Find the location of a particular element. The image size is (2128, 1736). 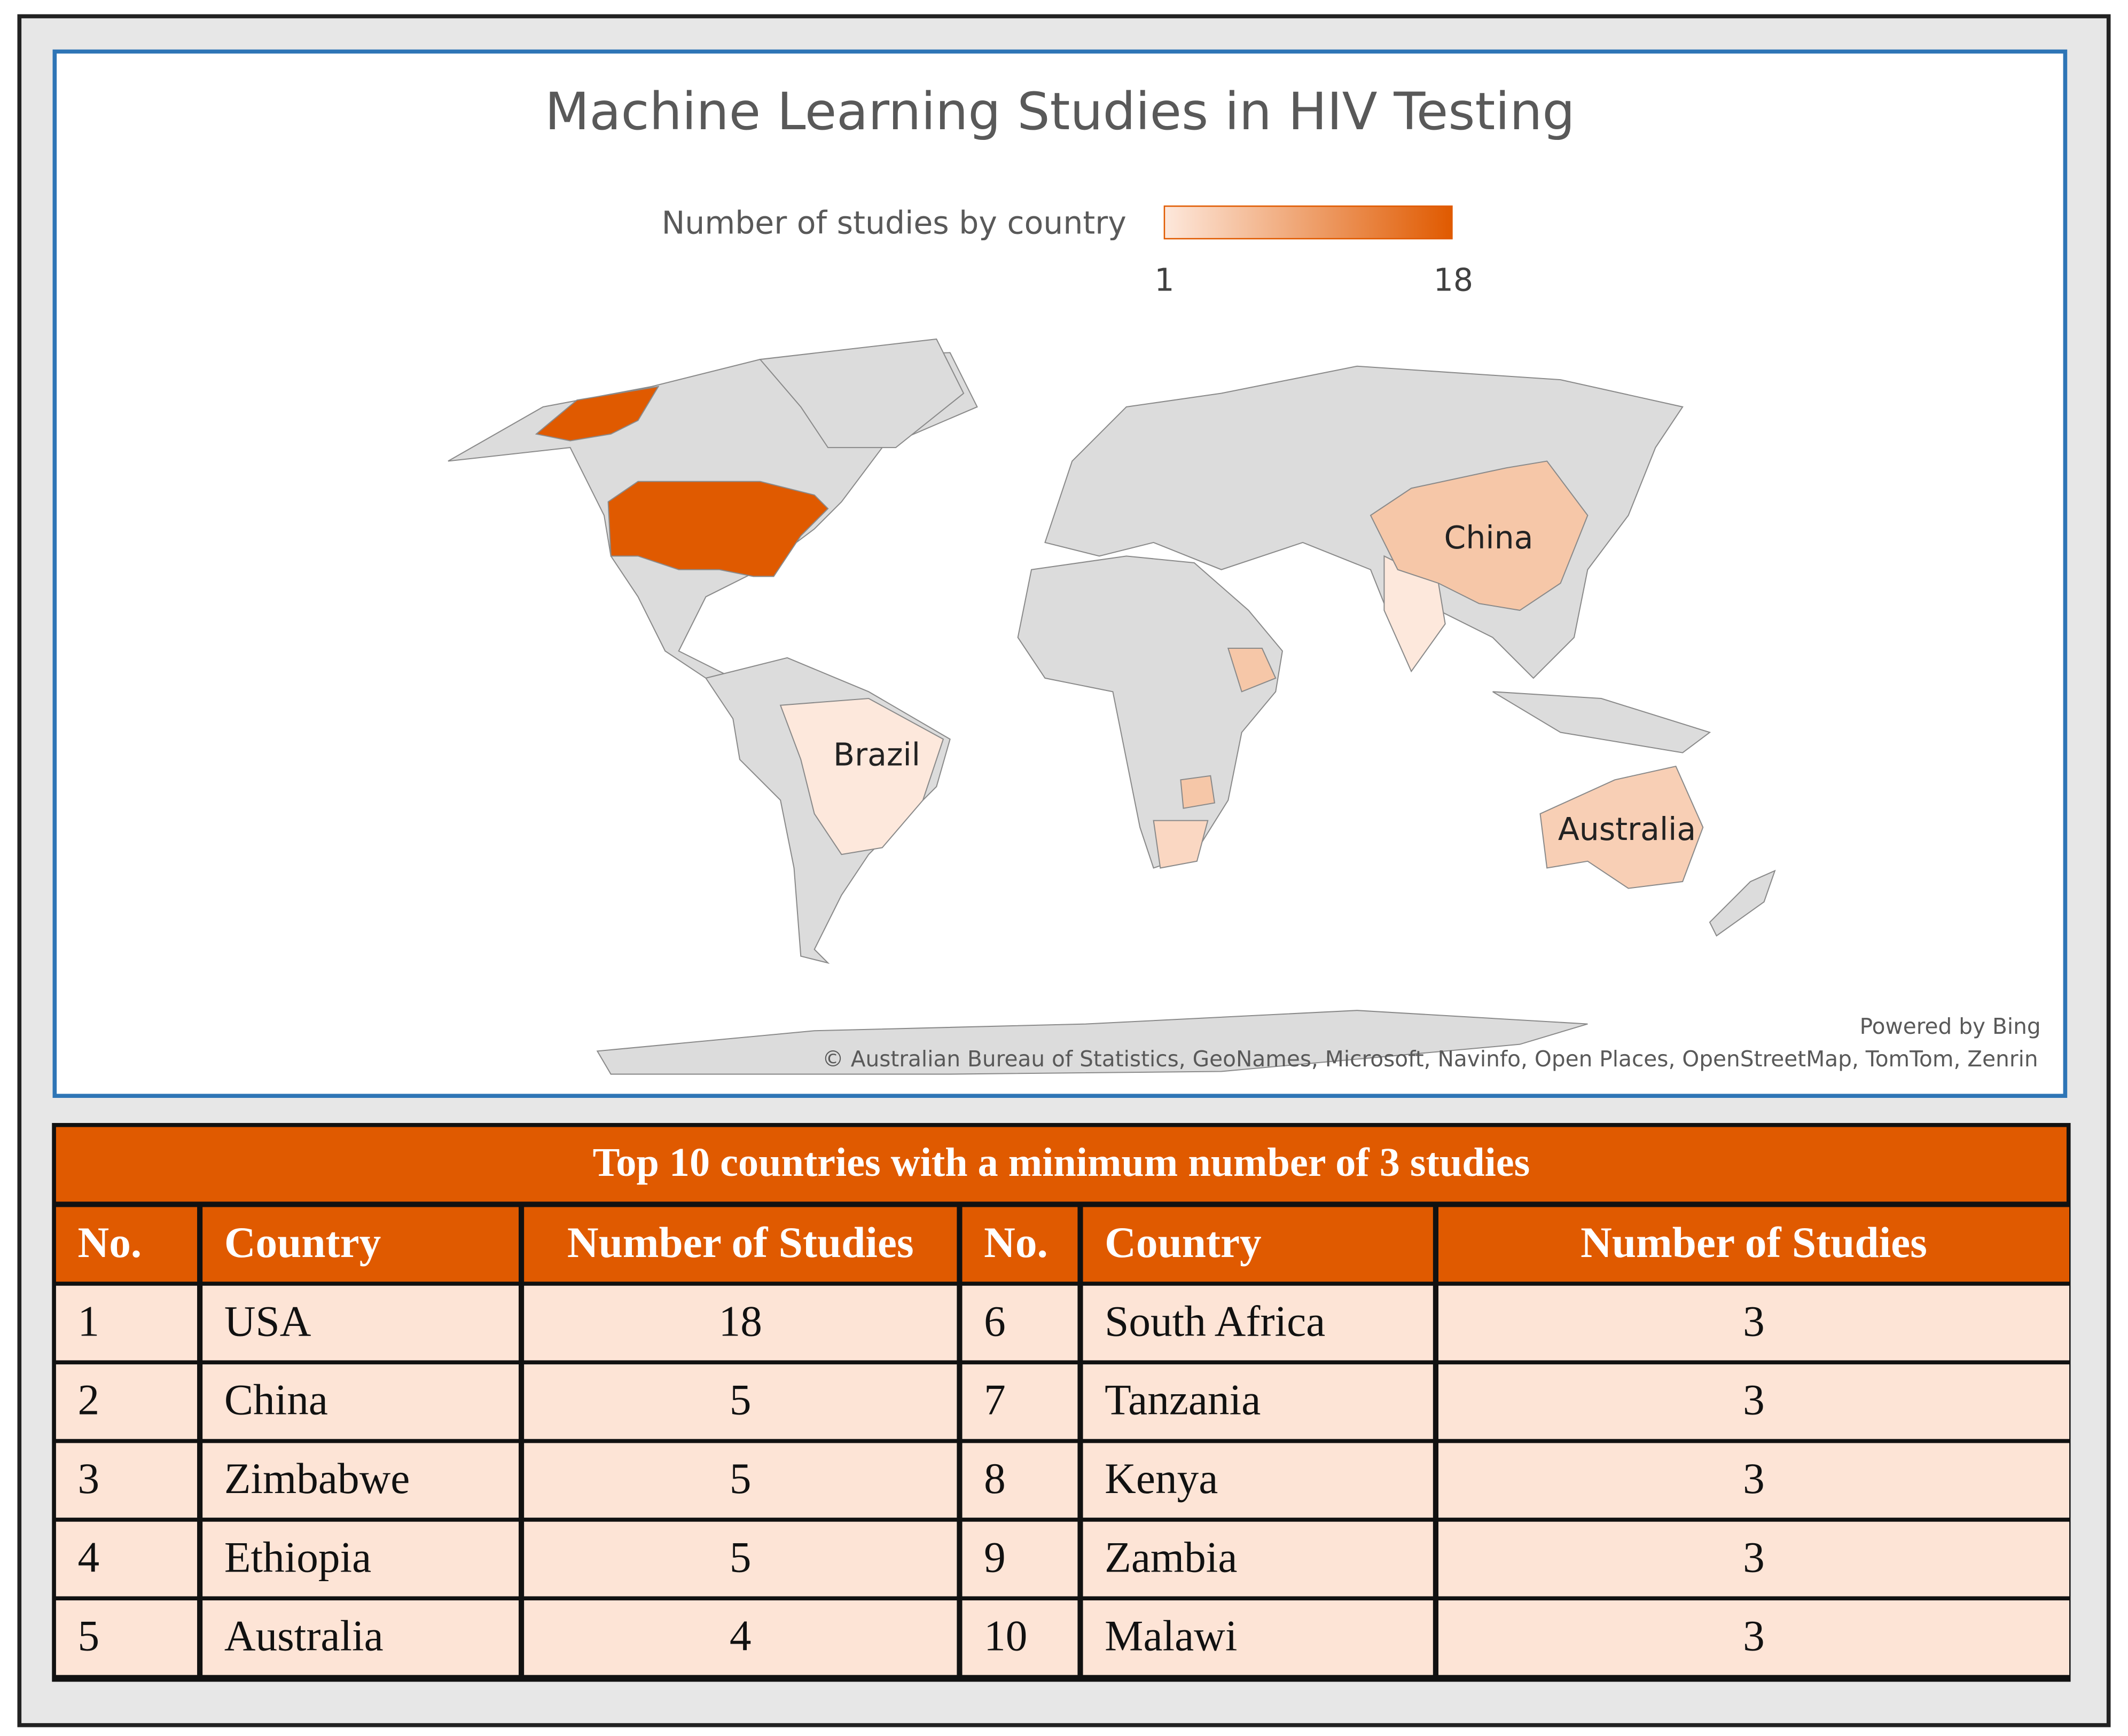

table-cell: China is located at coordinates (276, 1400).